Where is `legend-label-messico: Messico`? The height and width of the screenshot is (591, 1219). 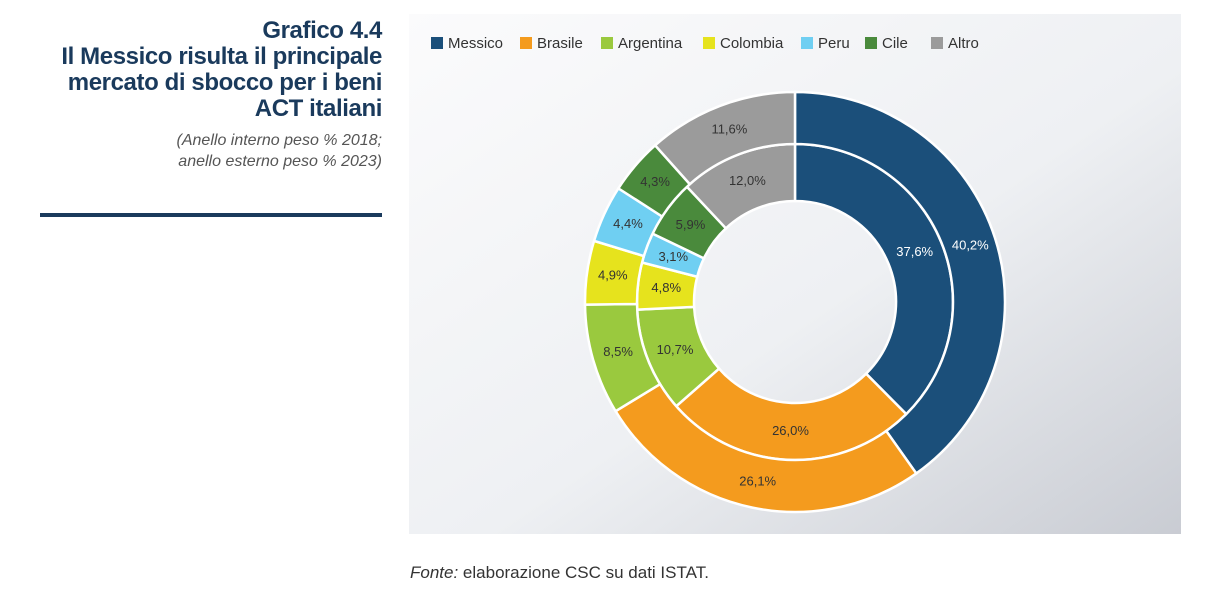 legend-label-messico: Messico is located at coordinates (475, 43).